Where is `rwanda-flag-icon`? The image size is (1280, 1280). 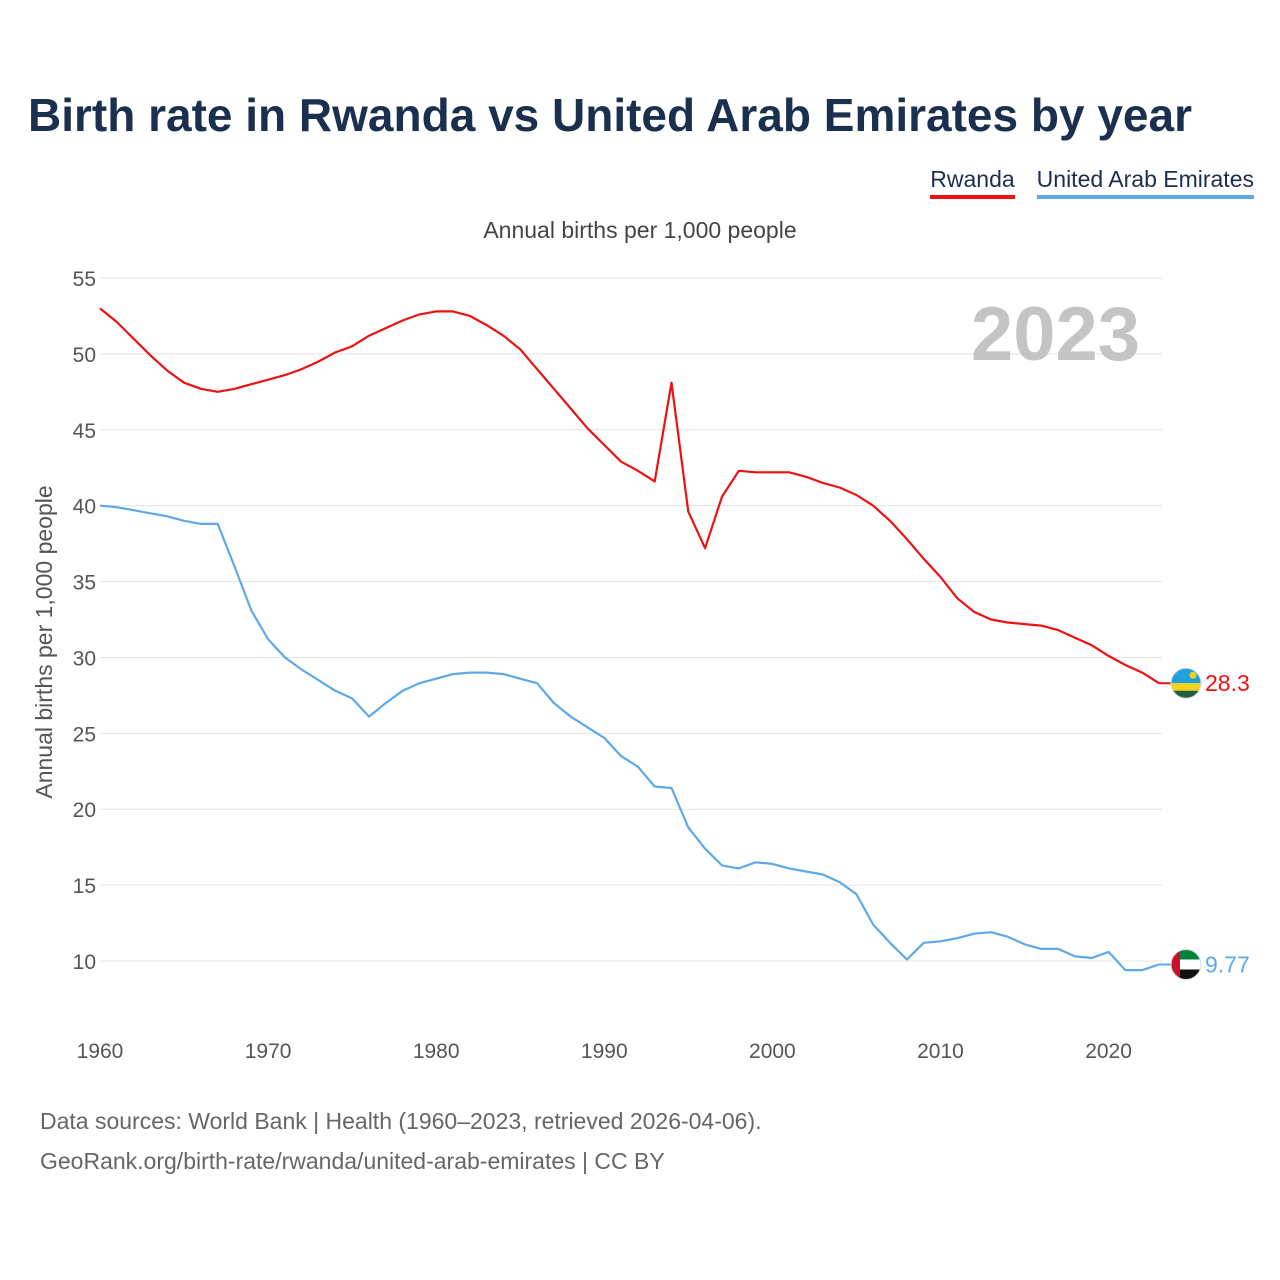
rwanda-flag-icon is located at coordinates (1186, 683).